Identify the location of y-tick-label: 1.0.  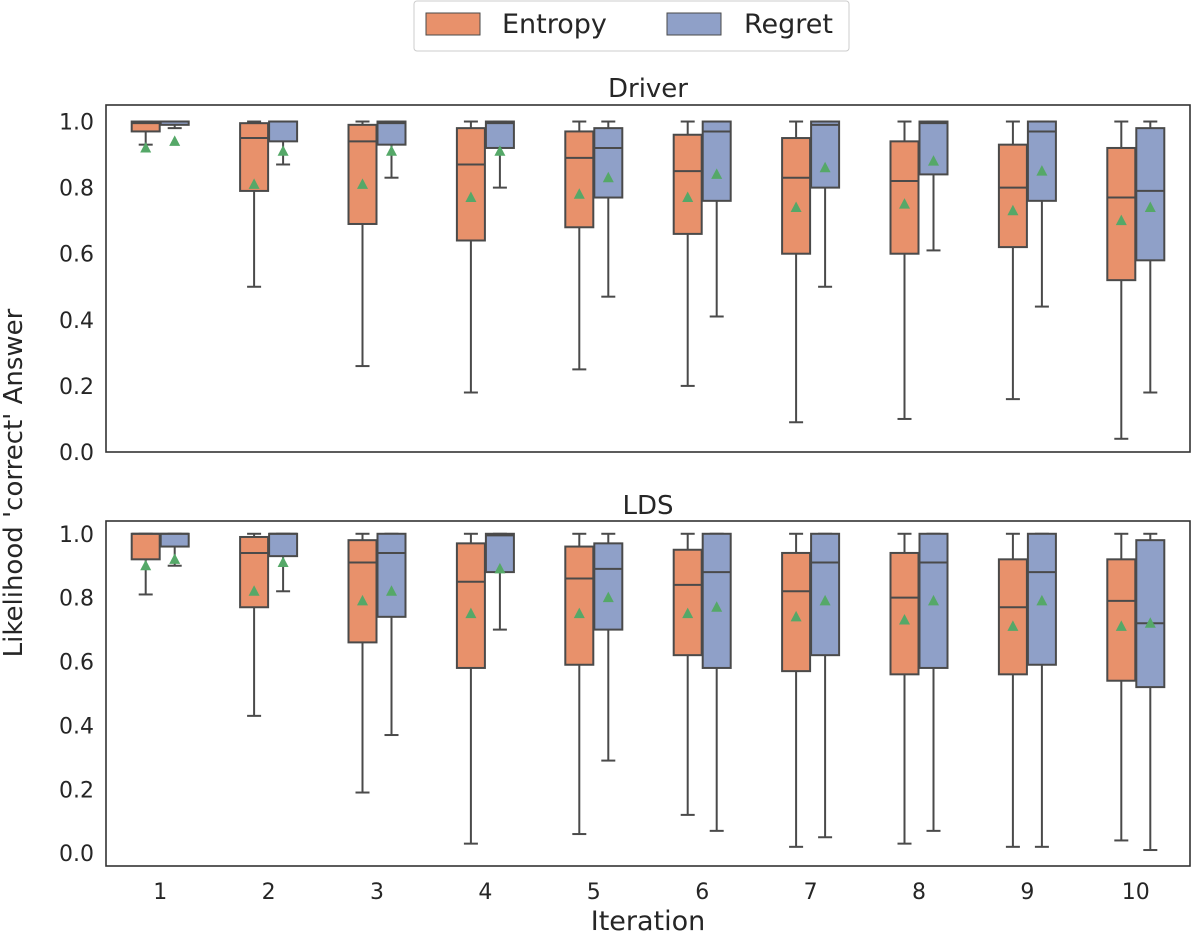
(76, 535).